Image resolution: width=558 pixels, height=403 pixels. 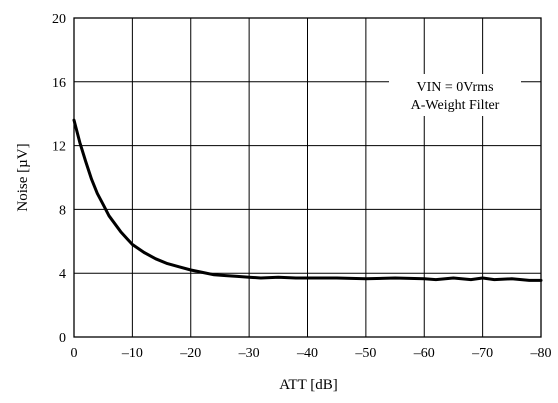 What do you see at coordinates (74, 353) in the screenshot?
I see `x-tick-label: 0` at bounding box center [74, 353].